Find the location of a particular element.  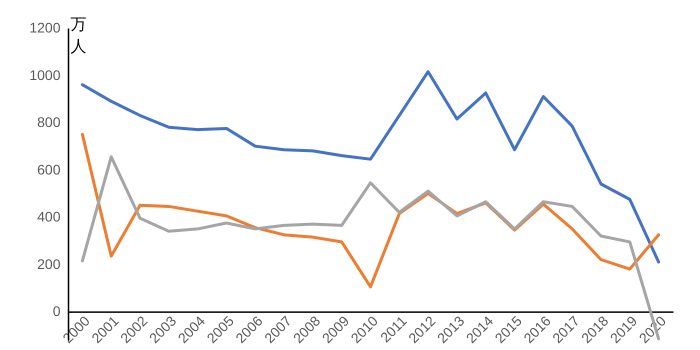

y-axis-title: 万人 is located at coordinates (78, 35).